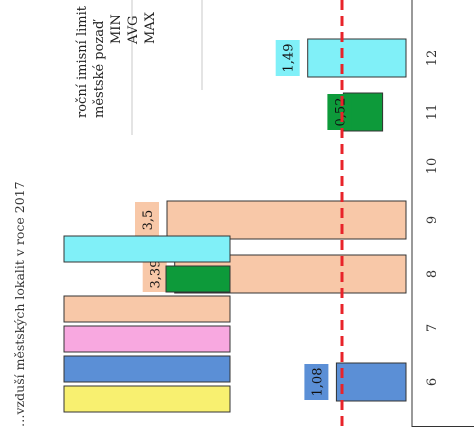 This screenshot has width=474, height=427. What do you see at coordinates (82, 61) in the screenshot?
I see `legend-entry-0: roční imisní limit` at bounding box center [82, 61].